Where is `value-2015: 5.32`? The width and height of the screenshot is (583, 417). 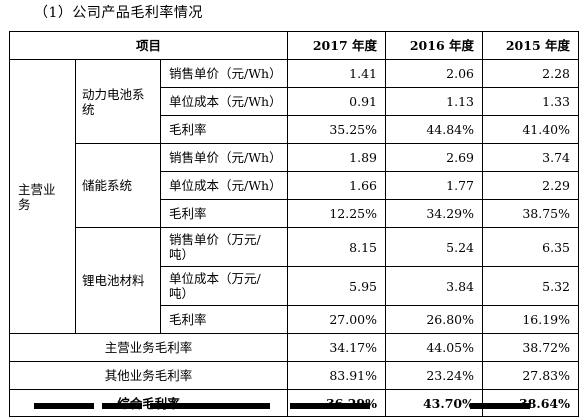
value-2015: 5.32 is located at coordinates (531, 286).